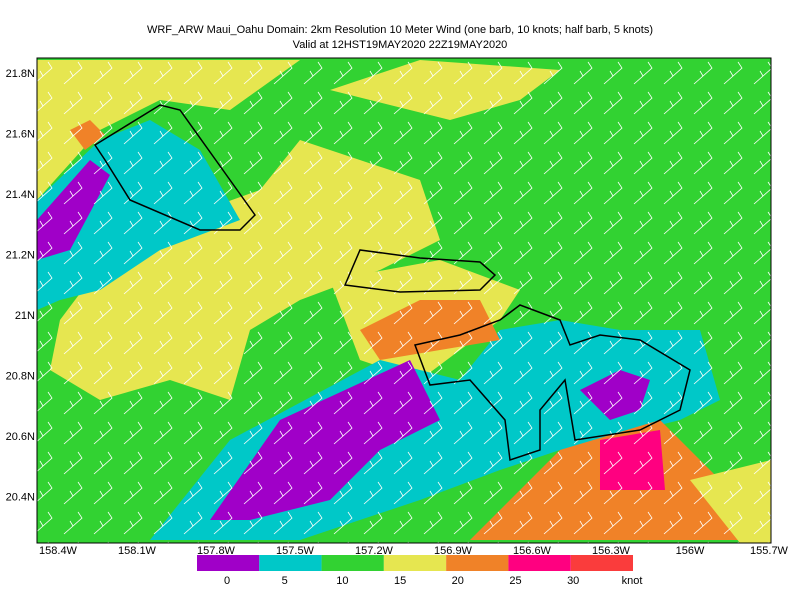  Describe the element at coordinates (769, 551) in the screenshot. I see `lon-label: 155.7W` at that location.